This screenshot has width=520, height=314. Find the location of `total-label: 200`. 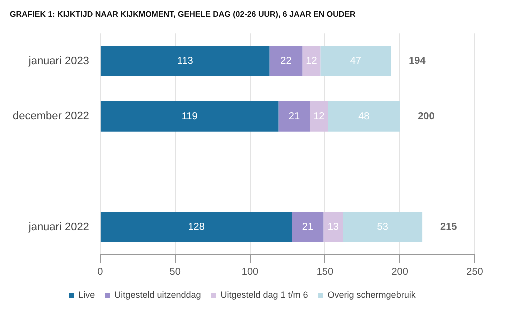

total-label: 200 is located at coordinates (427, 116).